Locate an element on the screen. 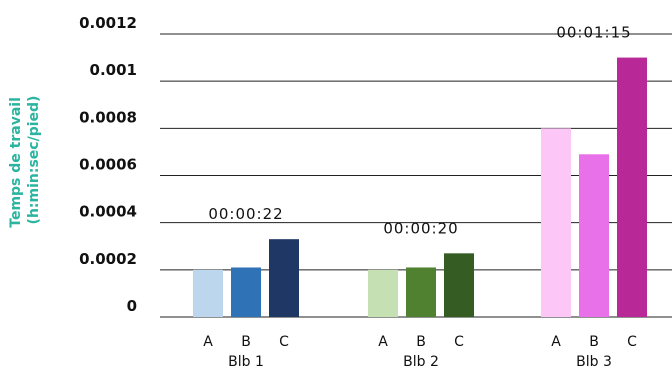 Image resolution: width=672 pixels, height=370 pixels. y-tick-label: 0.0004 is located at coordinates (108, 212).